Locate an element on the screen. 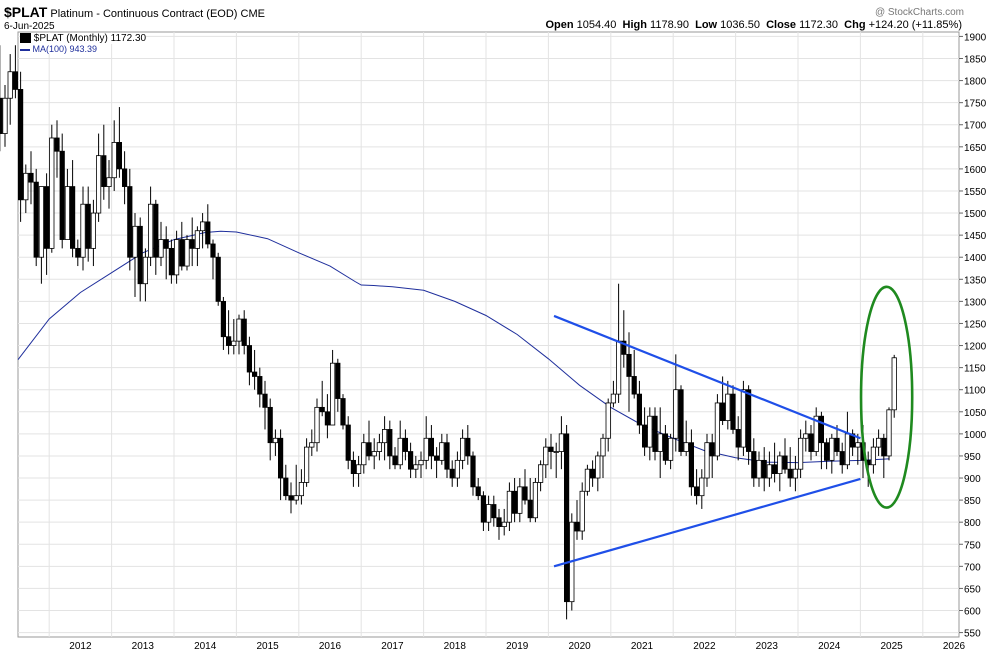  x-tick-label: 2016 is located at coordinates (330, 646).